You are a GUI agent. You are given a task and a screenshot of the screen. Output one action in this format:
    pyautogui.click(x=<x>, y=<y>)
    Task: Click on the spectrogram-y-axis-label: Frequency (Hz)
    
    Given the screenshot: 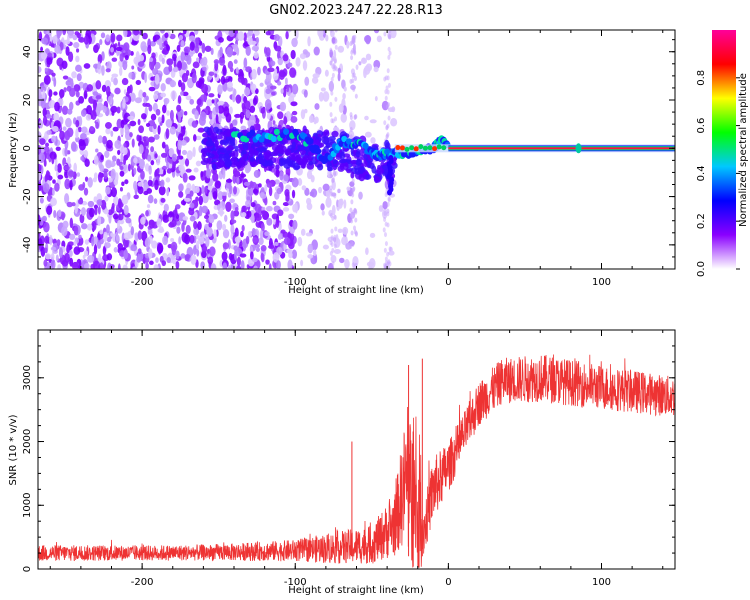 What is the action you would take?
    pyautogui.click(x=13, y=150)
    